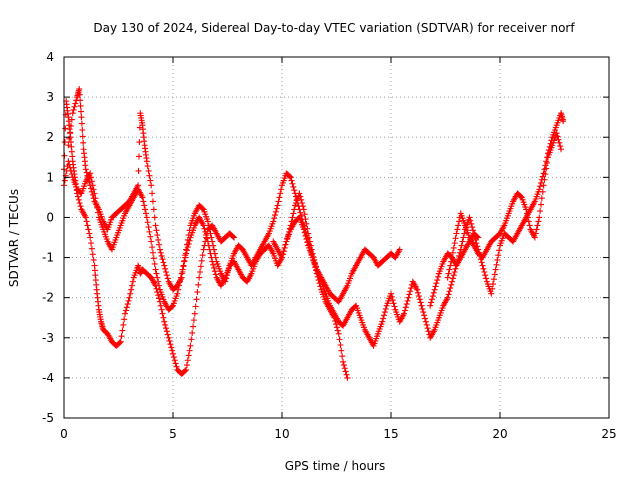  Describe the element at coordinates (50, 177) in the screenshot. I see `y-tick-label: 1` at that location.